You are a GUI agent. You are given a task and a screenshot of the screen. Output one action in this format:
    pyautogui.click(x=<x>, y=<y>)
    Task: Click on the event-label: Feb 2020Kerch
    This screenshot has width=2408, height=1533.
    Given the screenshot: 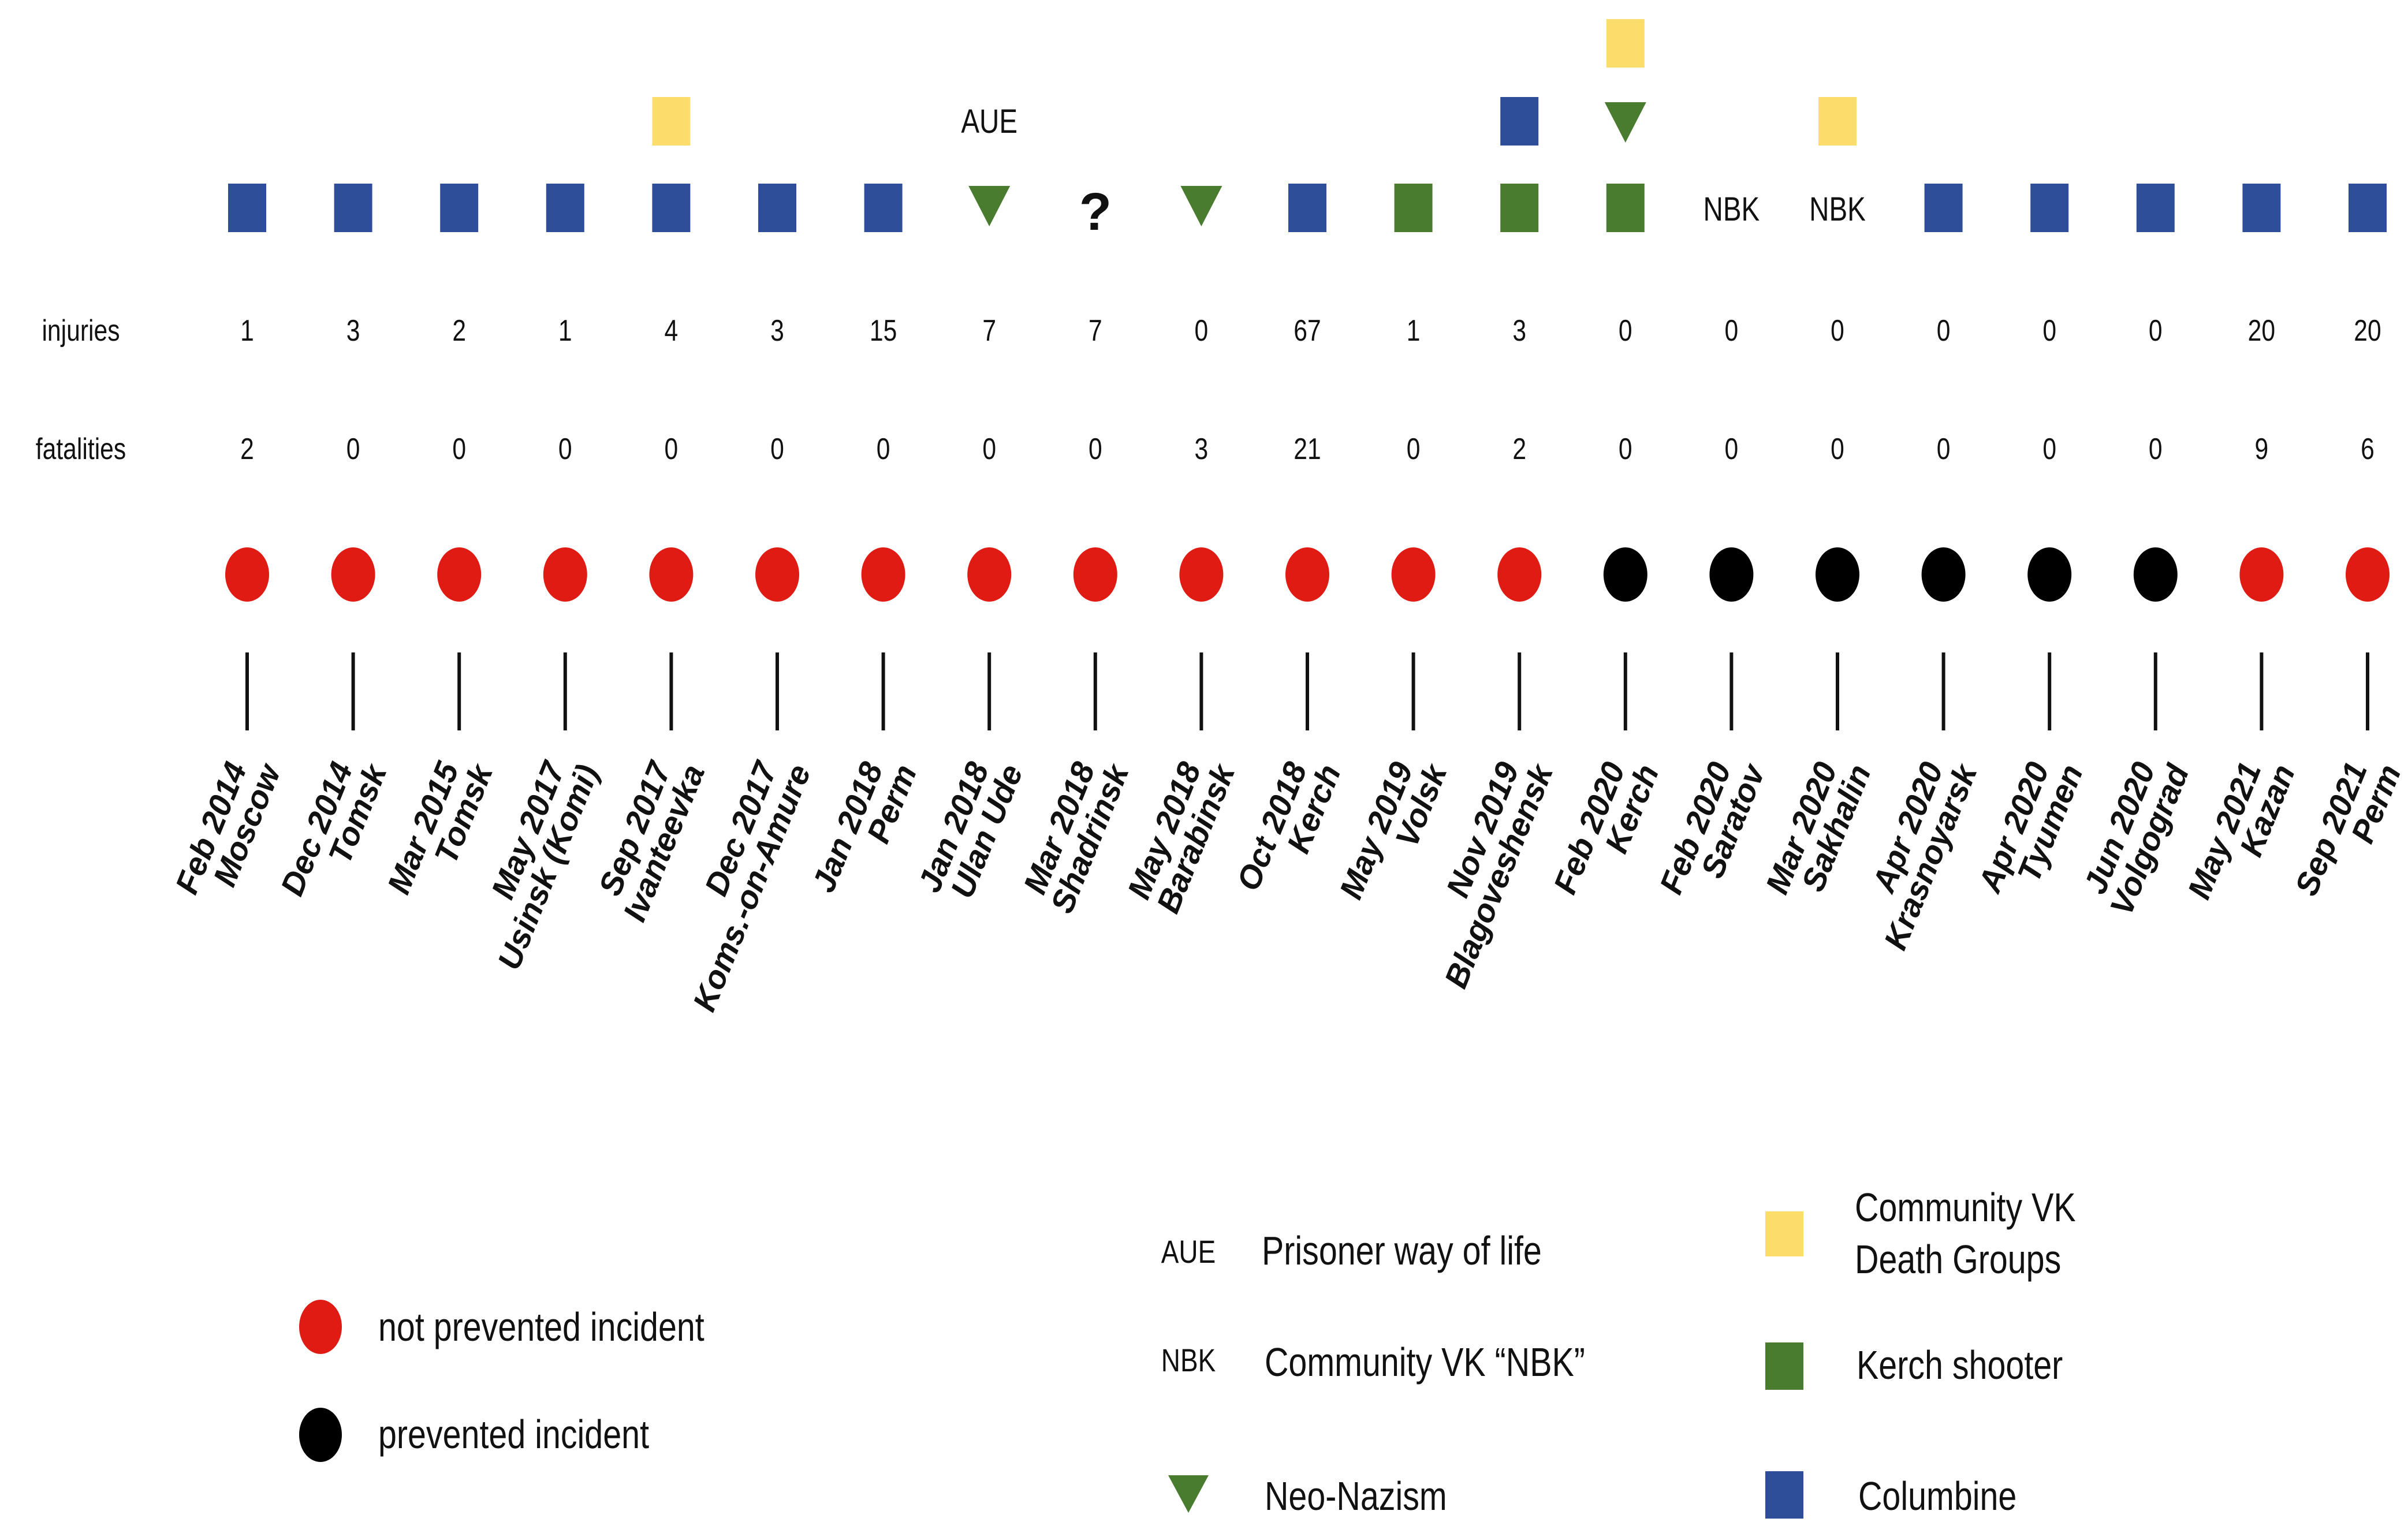 What is the action you would take?
    pyautogui.click(x=1606, y=829)
    